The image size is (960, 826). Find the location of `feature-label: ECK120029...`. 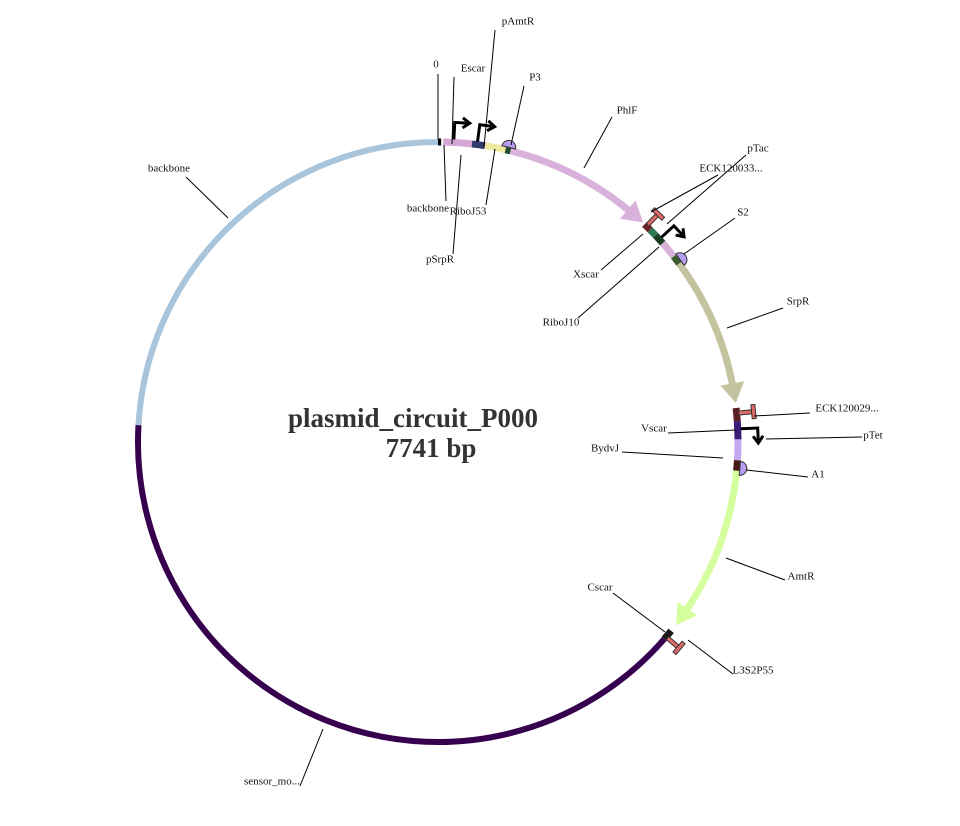

feature-label: ECK120029... is located at coordinates (847, 409).